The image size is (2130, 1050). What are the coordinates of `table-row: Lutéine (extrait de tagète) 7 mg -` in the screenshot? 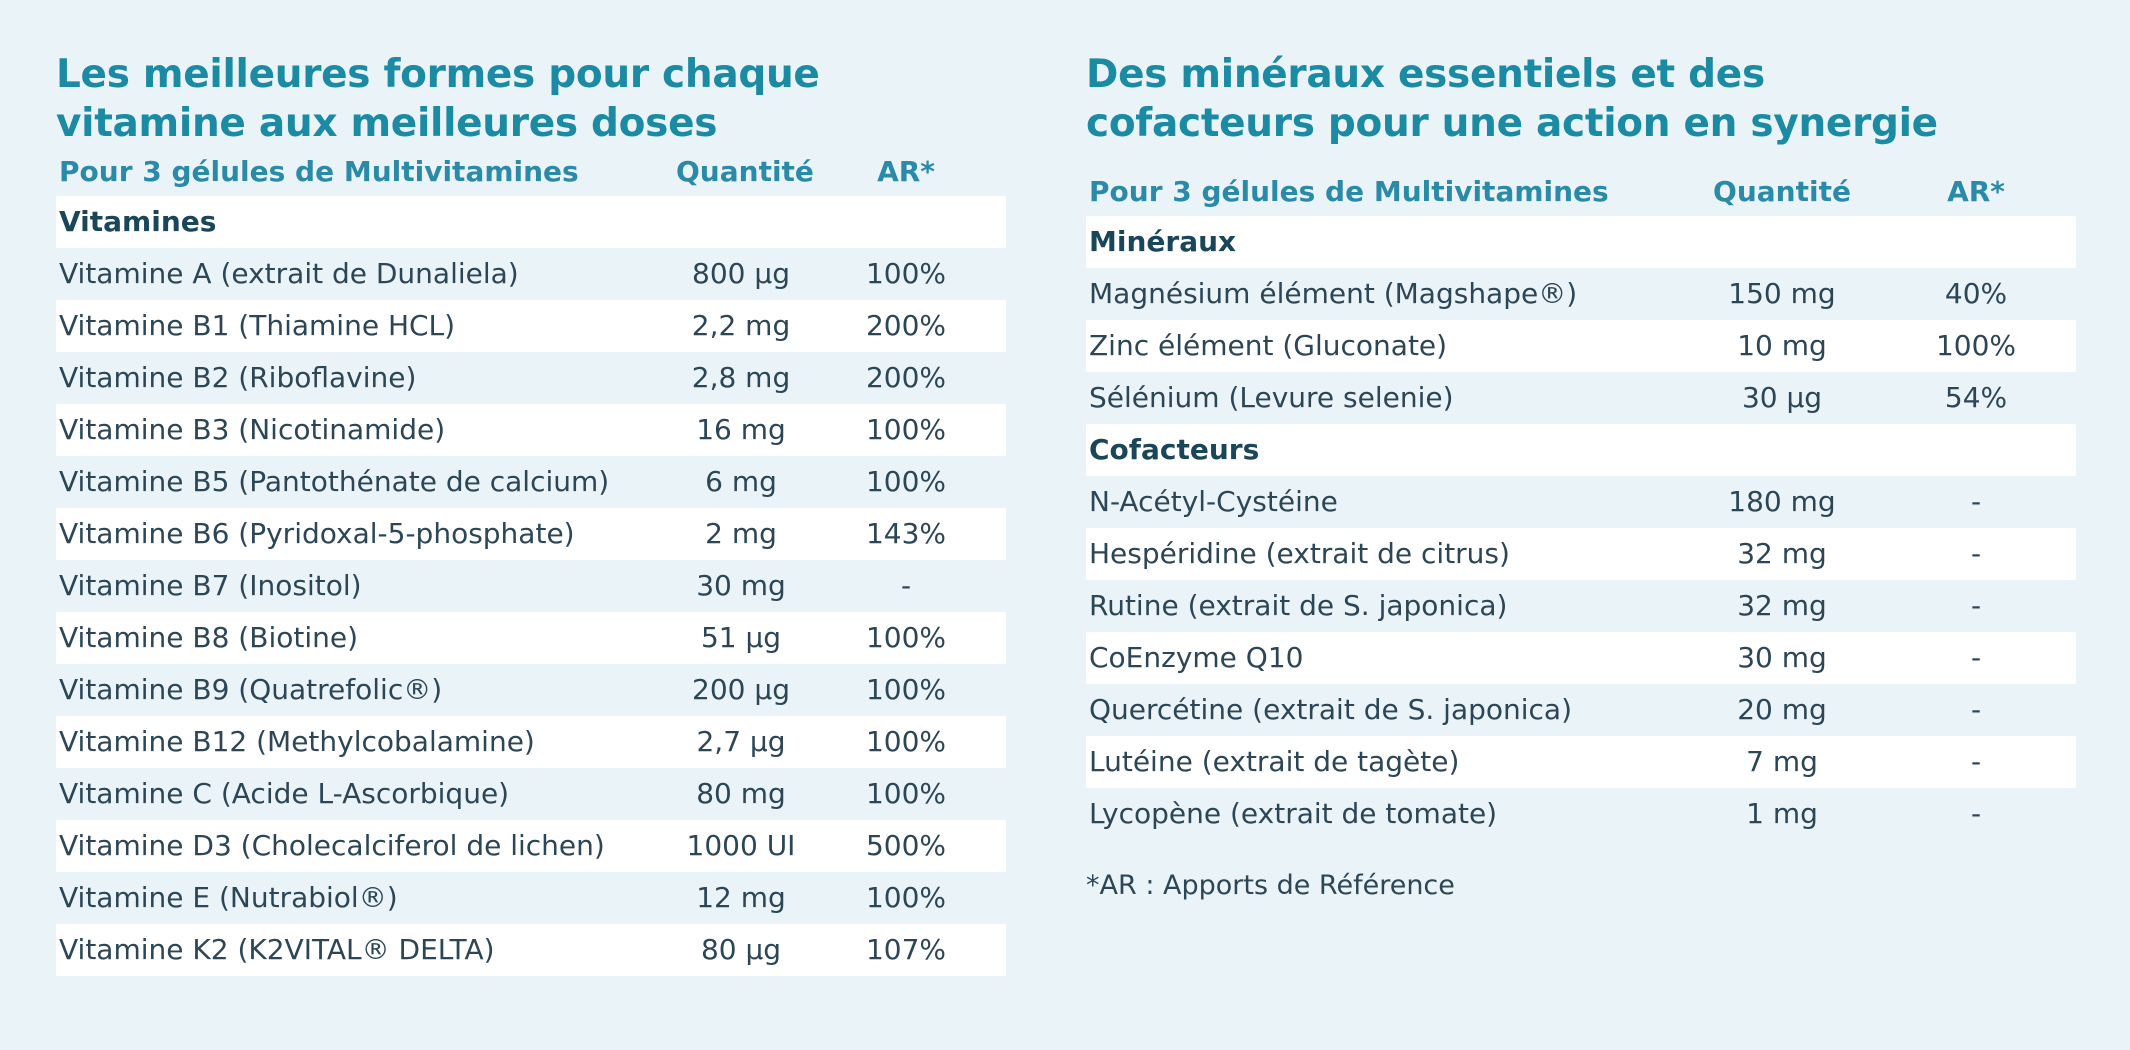 It's located at (1581, 762).